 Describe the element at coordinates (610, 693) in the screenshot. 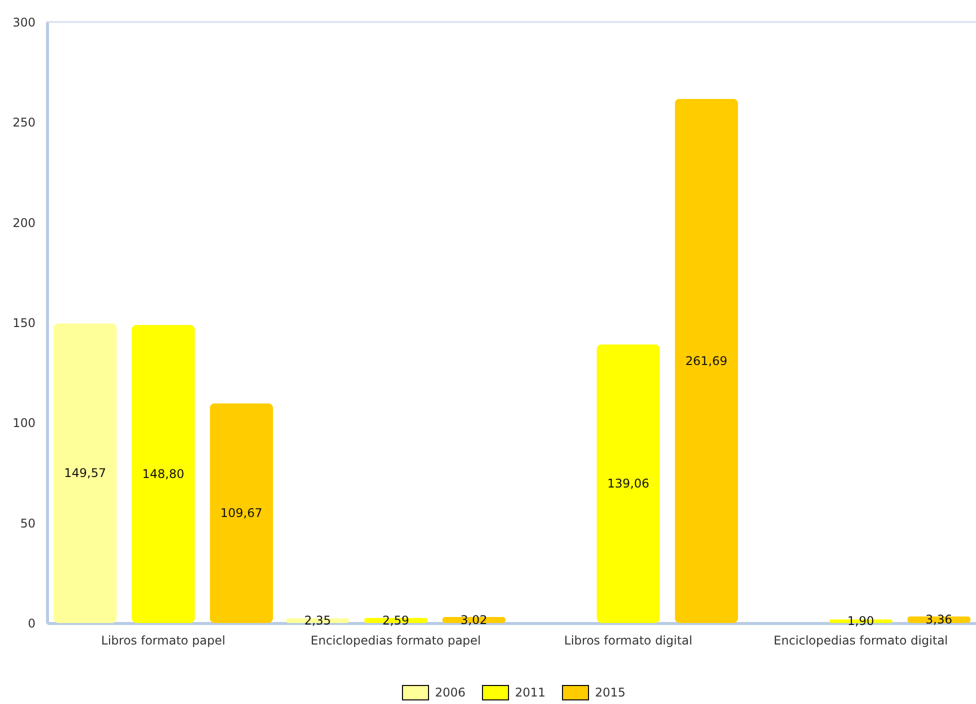

I see `legend-label: 2015` at that location.